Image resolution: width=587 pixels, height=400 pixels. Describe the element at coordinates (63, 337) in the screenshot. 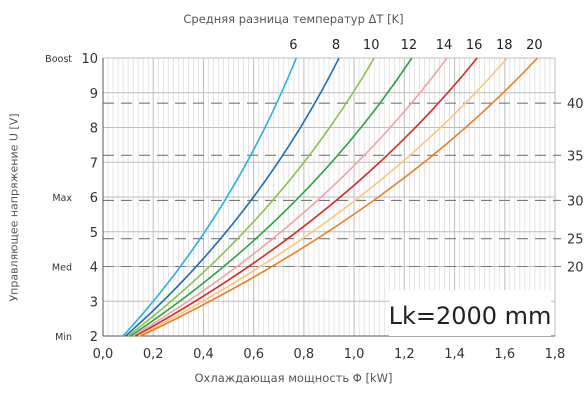

I see `mode-label: Min` at that location.